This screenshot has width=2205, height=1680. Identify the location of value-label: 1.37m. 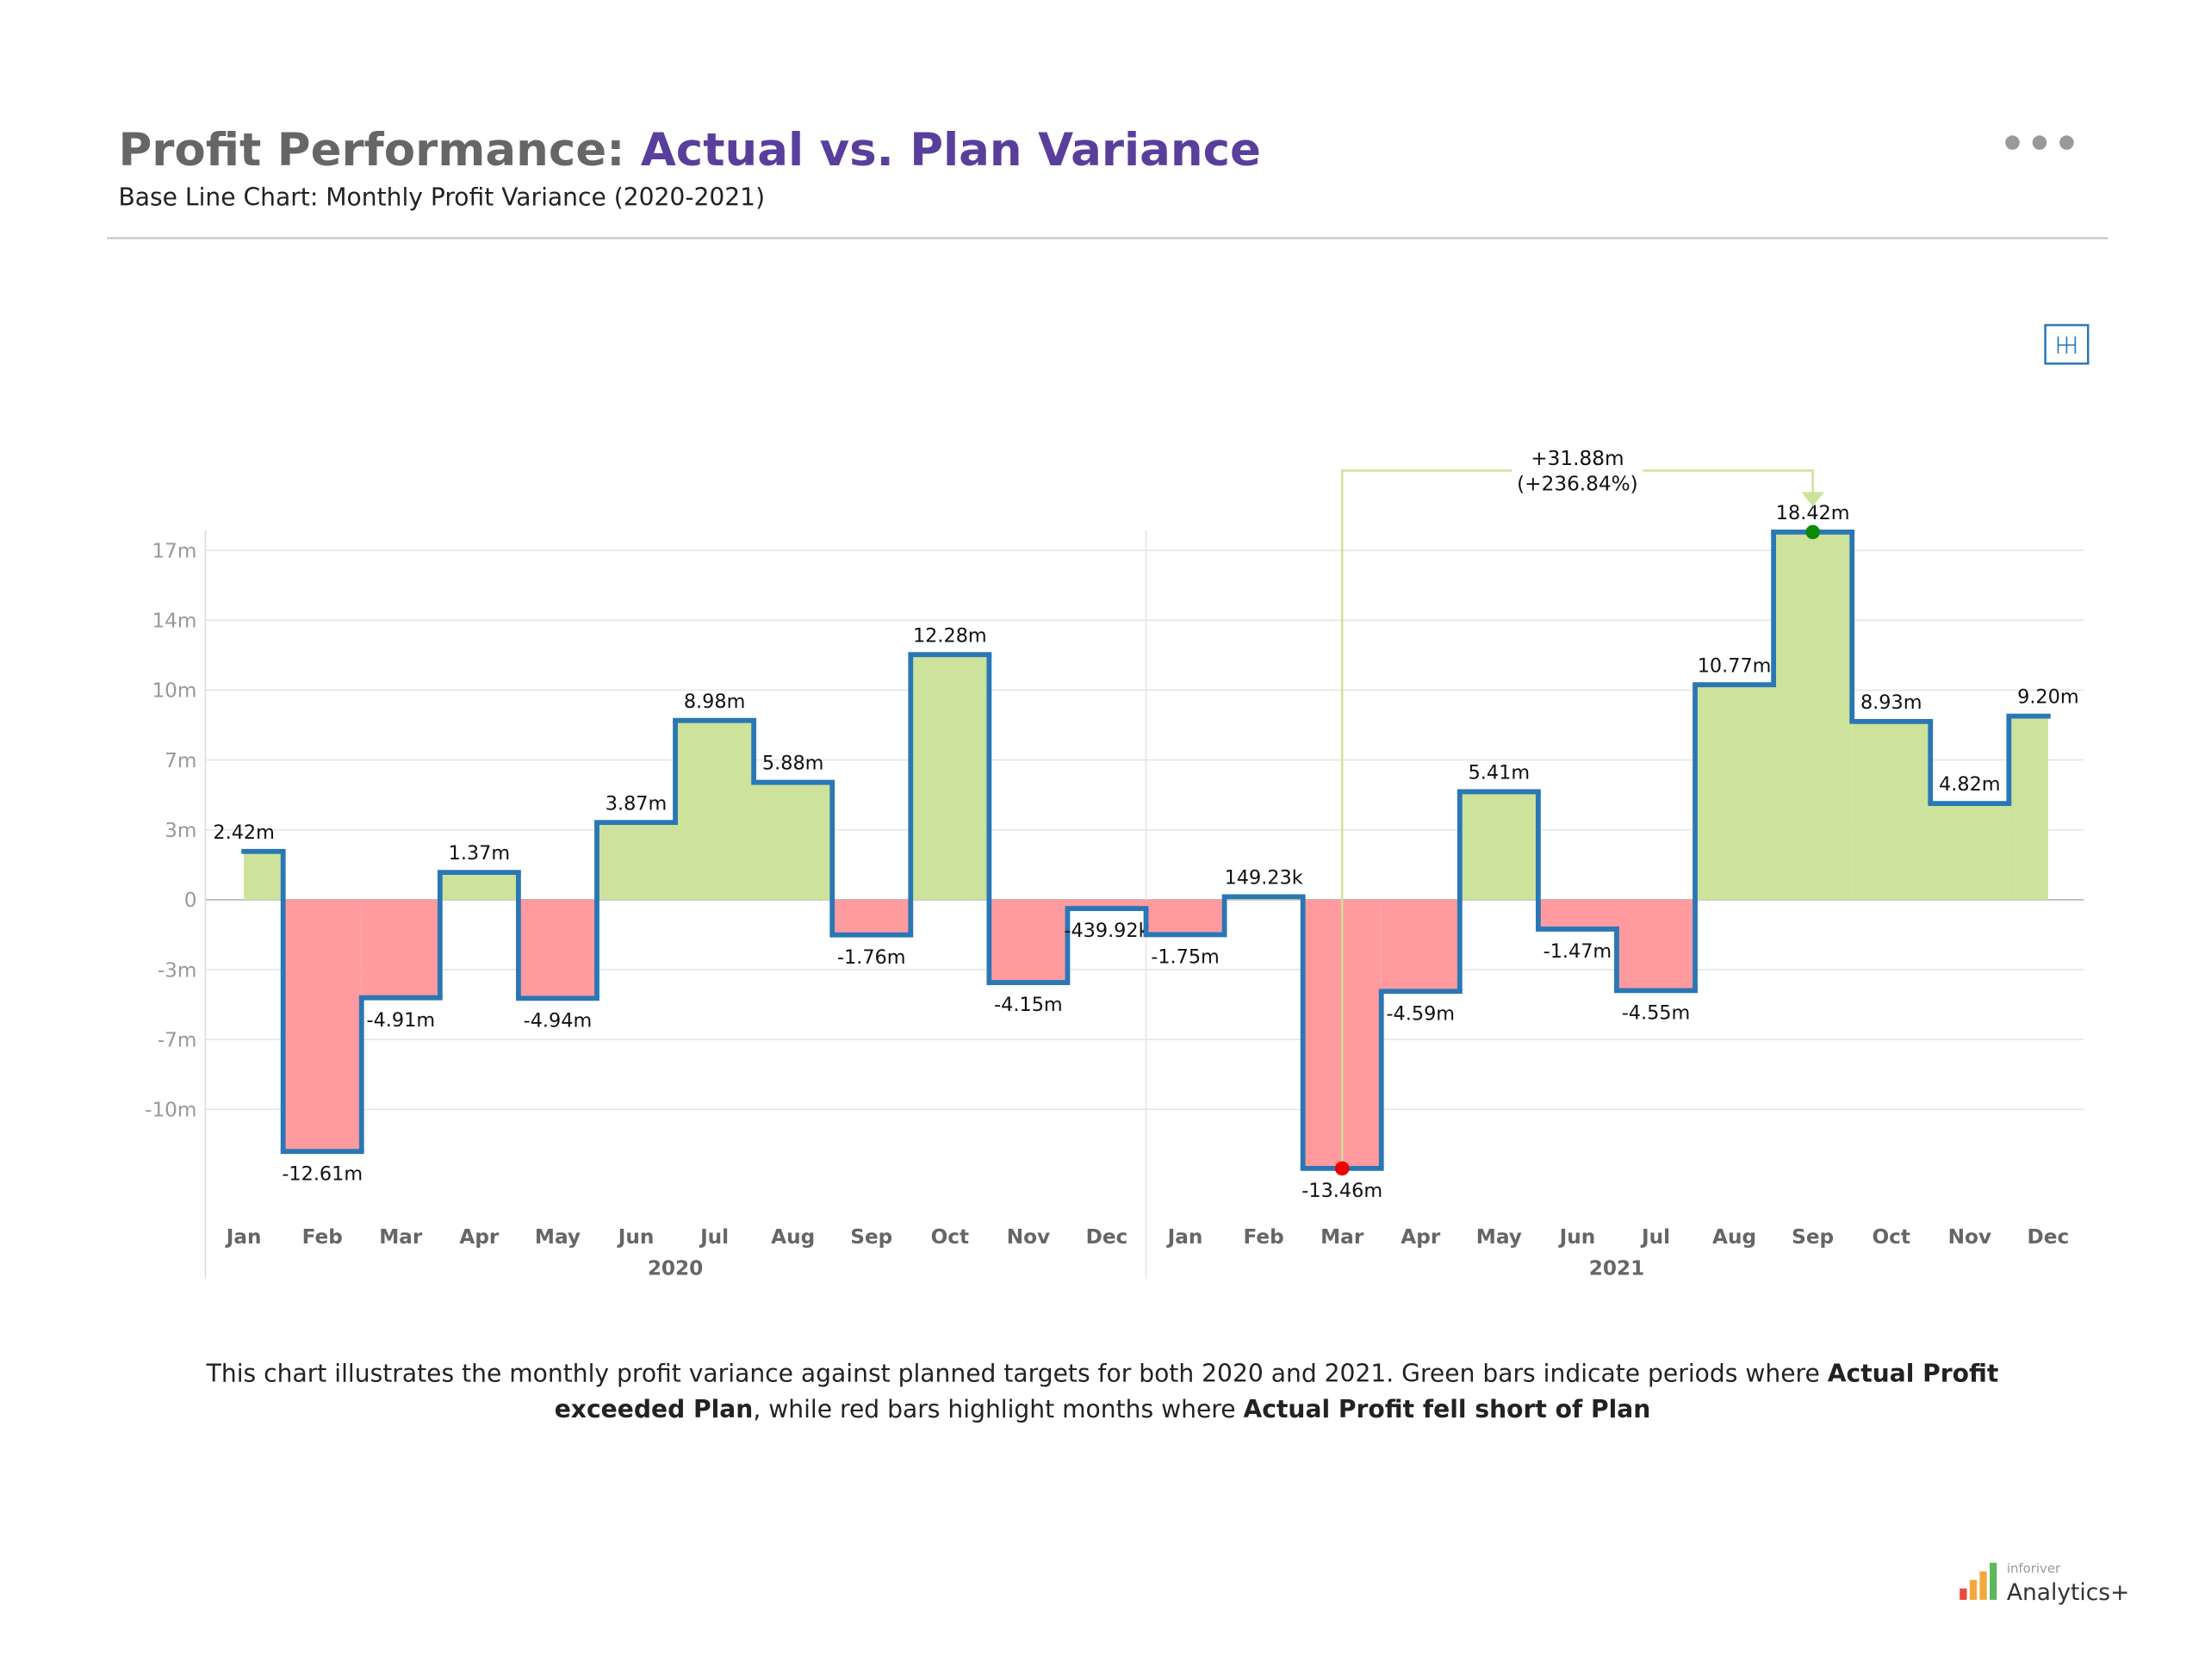
(480, 854).